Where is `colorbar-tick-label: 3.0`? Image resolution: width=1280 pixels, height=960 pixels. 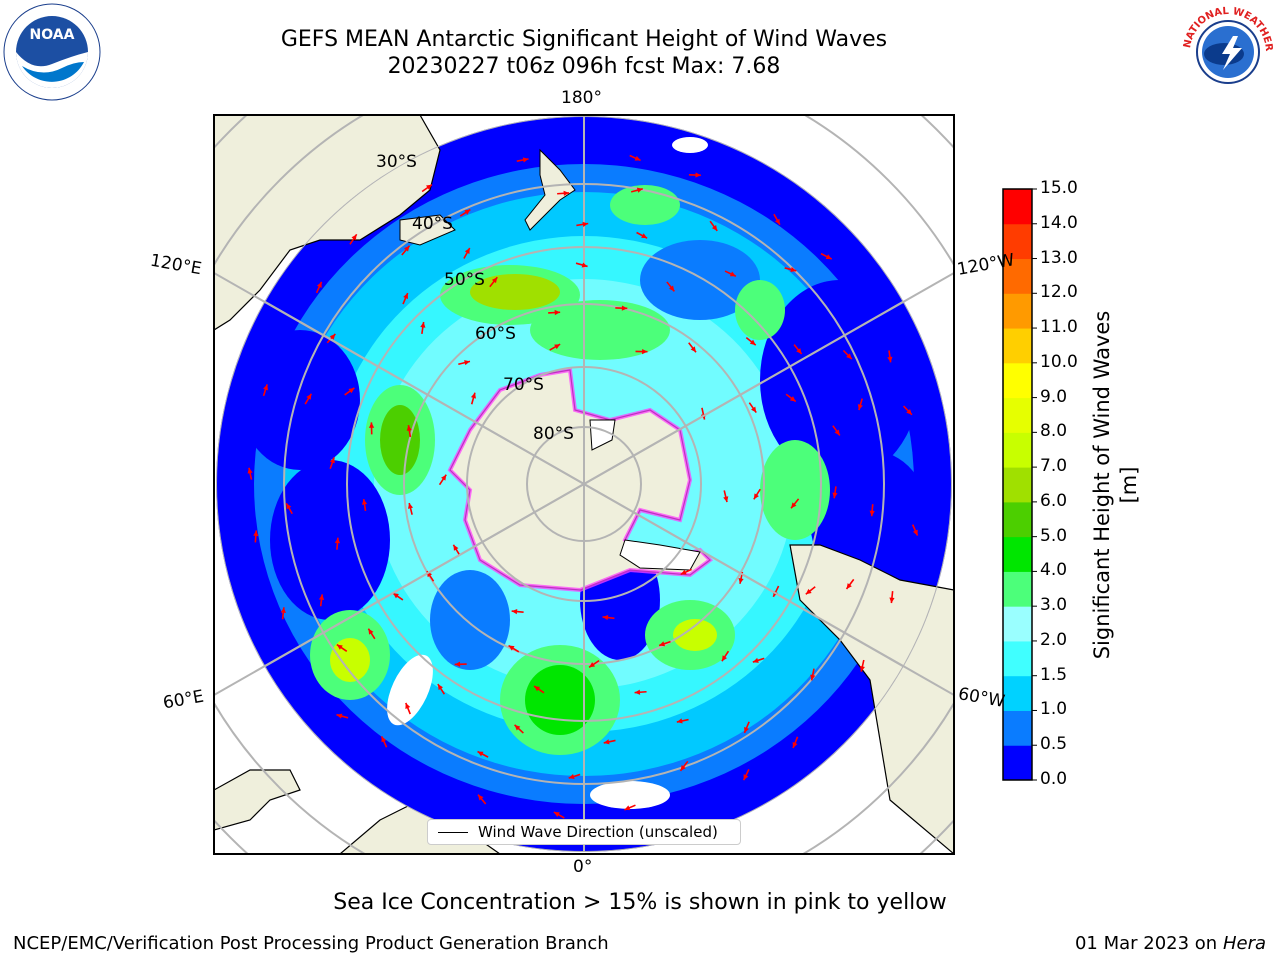
colorbar-tick-label: 3.0 is located at coordinates (1054, 605).